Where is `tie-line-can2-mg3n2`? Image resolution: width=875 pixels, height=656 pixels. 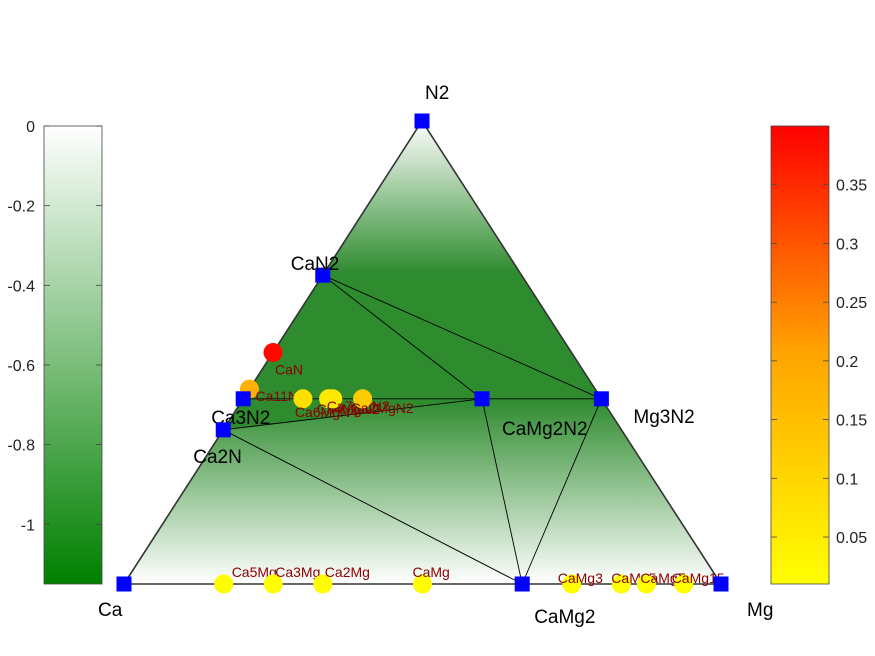
tie-line-can2-mg3n2 is located at coordinates (462, 337).